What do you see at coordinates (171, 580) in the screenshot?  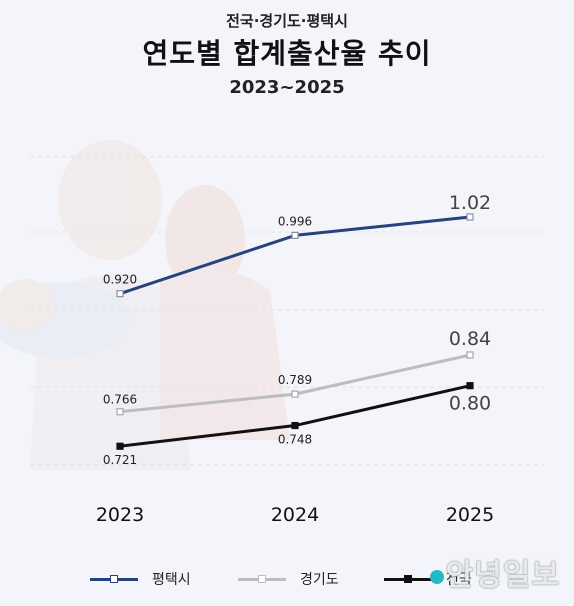 I see `legend-label-pyeongtaek: 평택시` at bounding box center [171, 580].